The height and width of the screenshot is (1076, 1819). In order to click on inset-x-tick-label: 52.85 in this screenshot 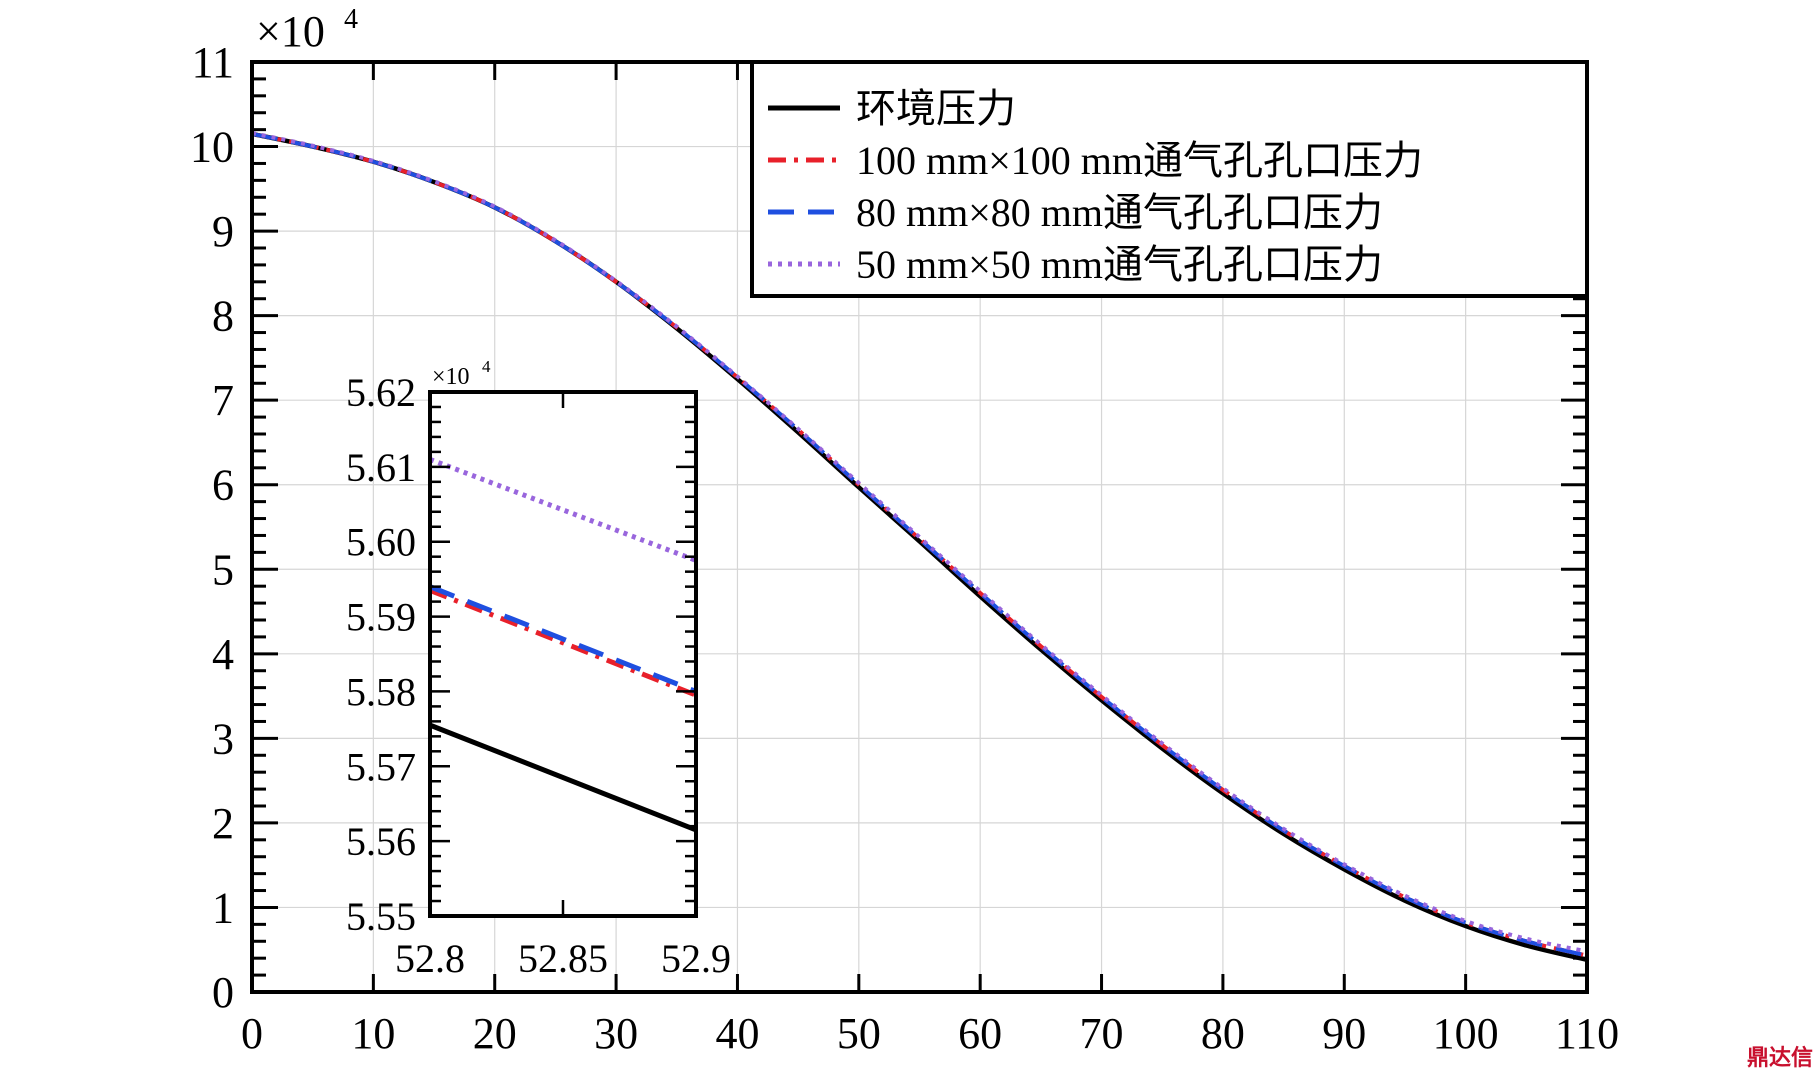, I will do `click(563, 958)`.